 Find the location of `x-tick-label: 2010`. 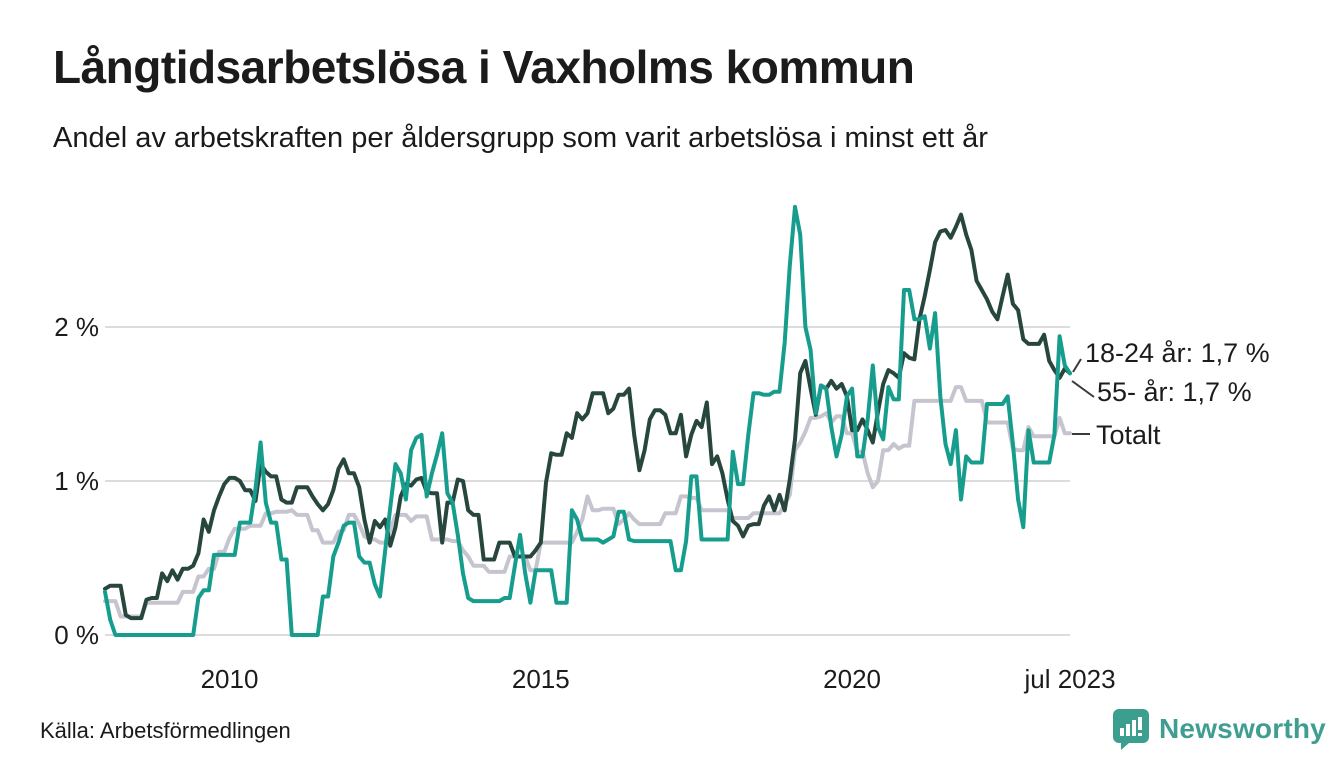

x-tick-label: 2010 is located at coordinates (230, 679).